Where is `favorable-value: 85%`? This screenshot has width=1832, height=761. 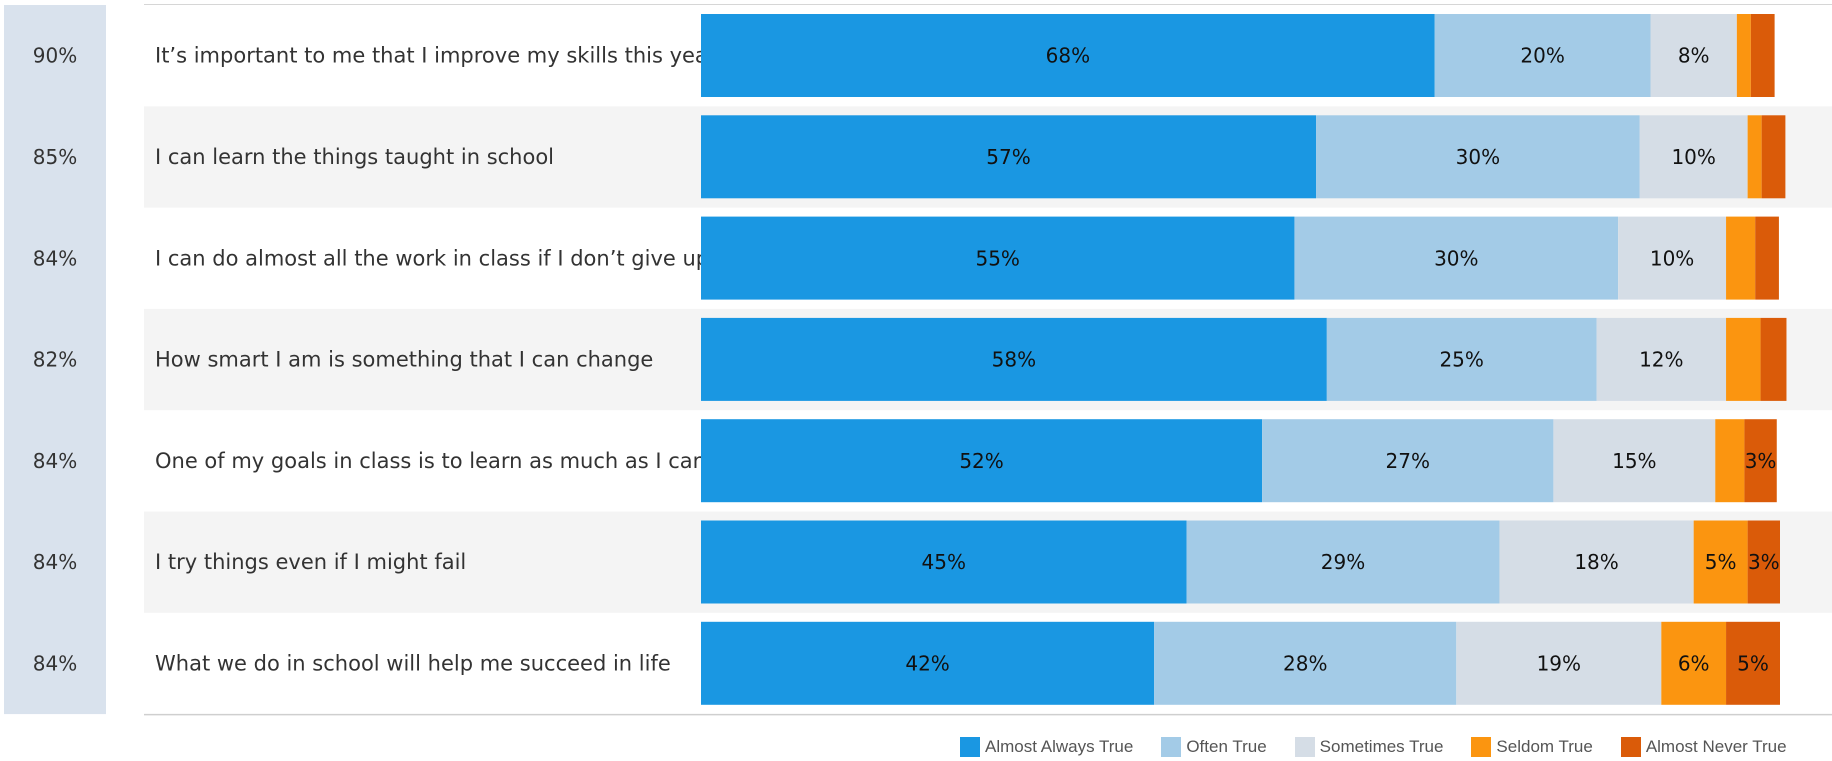
favorable-value: 85% is located at coordinates (55, 157).